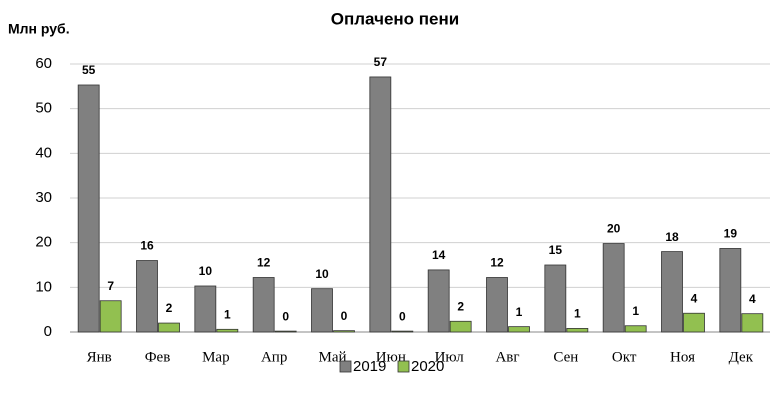  What do you see at coordinates (43, 108) in the screenshot?
I see `y-tick-label: 50` at bounding box center [43, 108].